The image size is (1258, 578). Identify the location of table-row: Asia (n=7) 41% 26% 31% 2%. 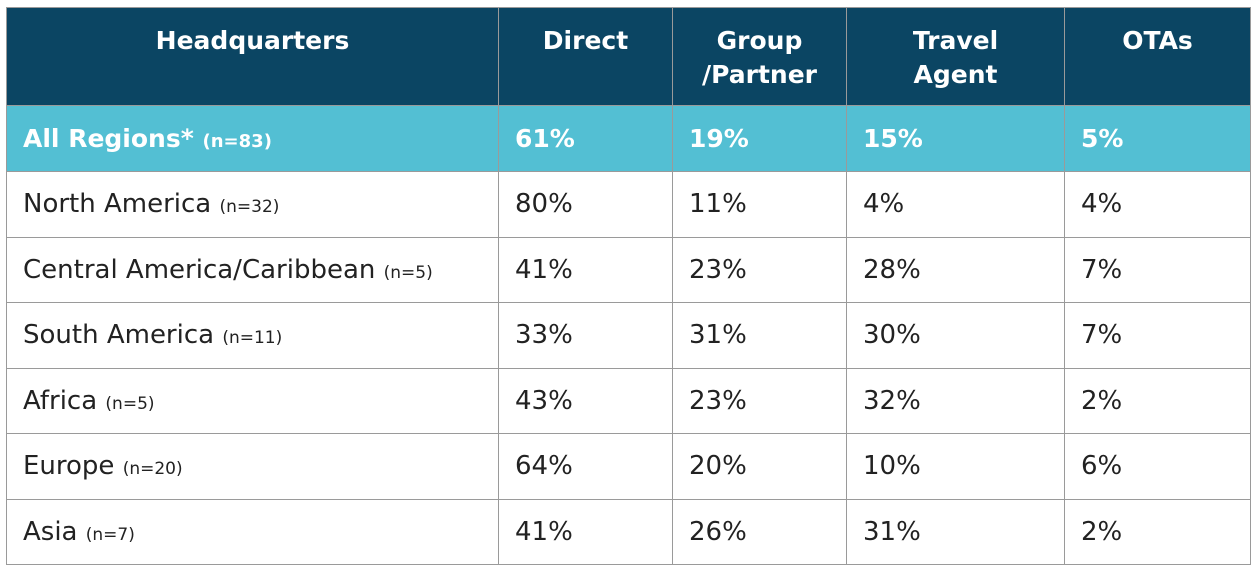
(628, 531).